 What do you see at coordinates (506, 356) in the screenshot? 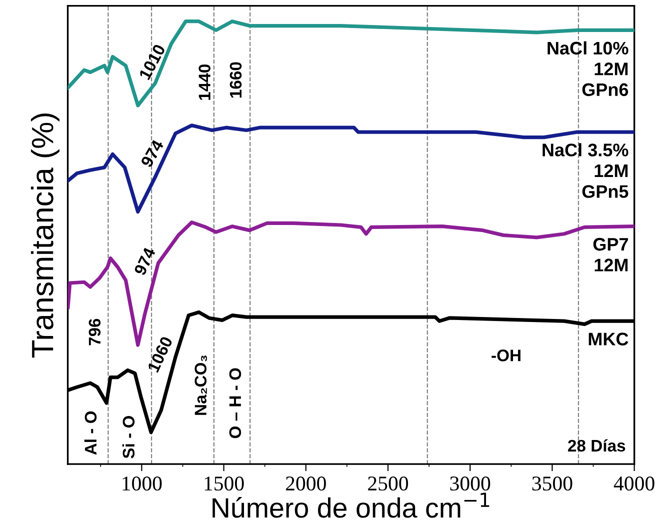
I see `annotation: -OH` at bounding box center [506, 356].